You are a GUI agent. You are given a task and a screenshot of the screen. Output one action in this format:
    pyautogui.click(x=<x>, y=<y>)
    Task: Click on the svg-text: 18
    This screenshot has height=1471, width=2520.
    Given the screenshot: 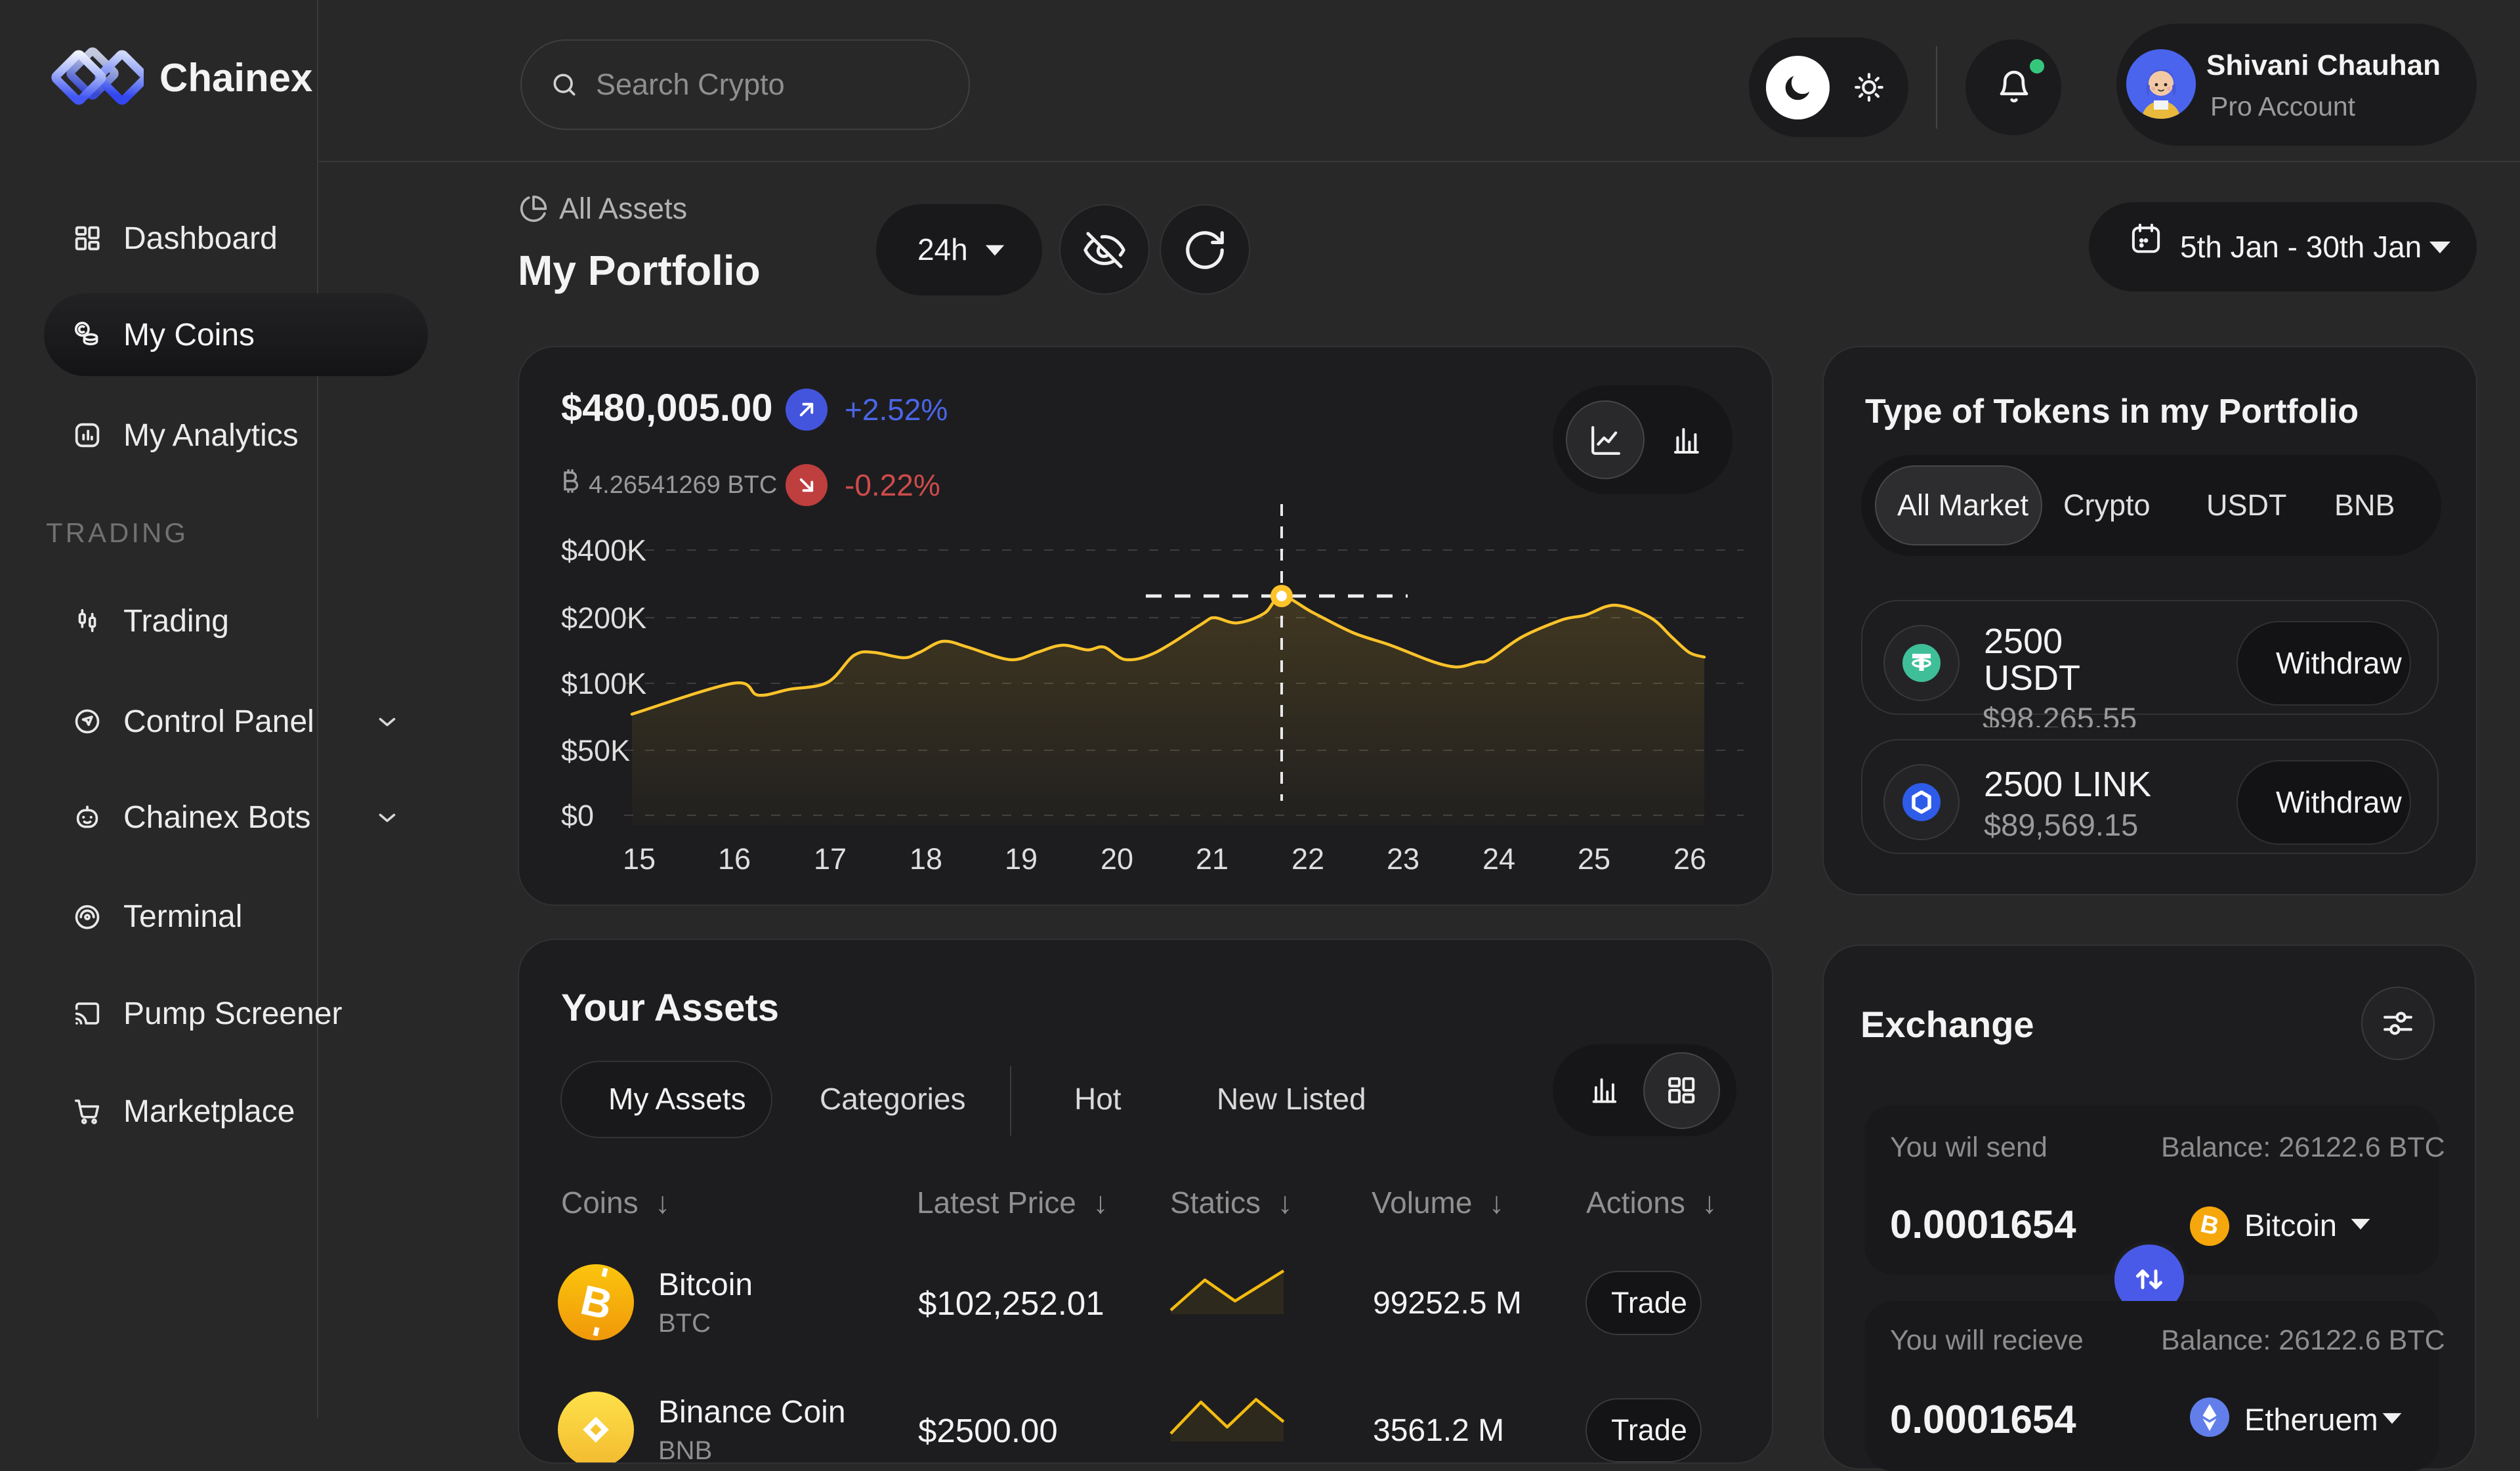 What is the action you would take?
    pyautogui.click(x=926, y=859)
    